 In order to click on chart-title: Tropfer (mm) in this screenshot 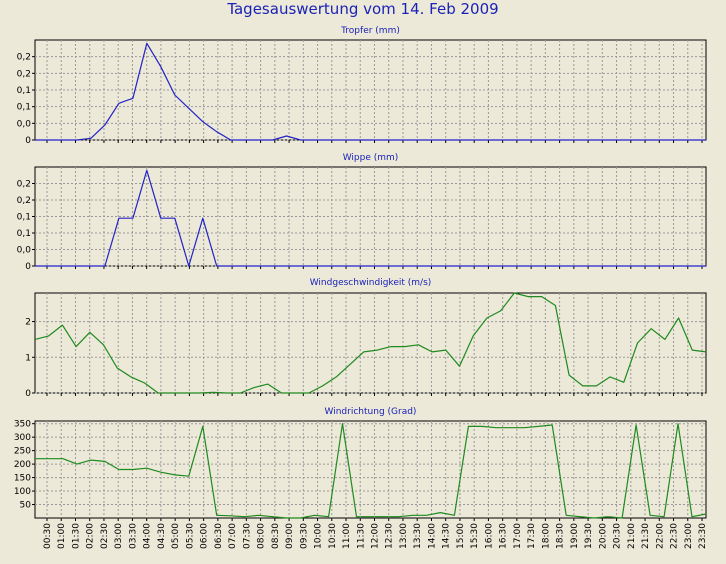, I will do `click(370, 31)`.